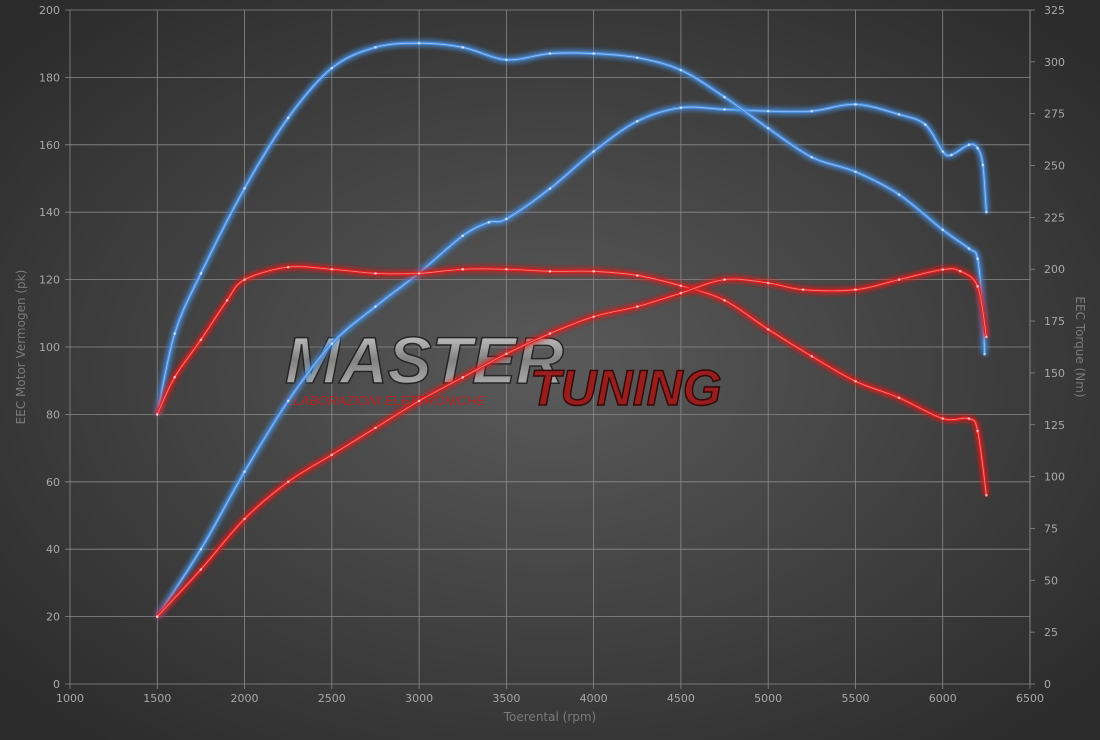 This screenshot has width=1100, height=740. I want to click on y-left-tick-label: 60, so click(53, 482).